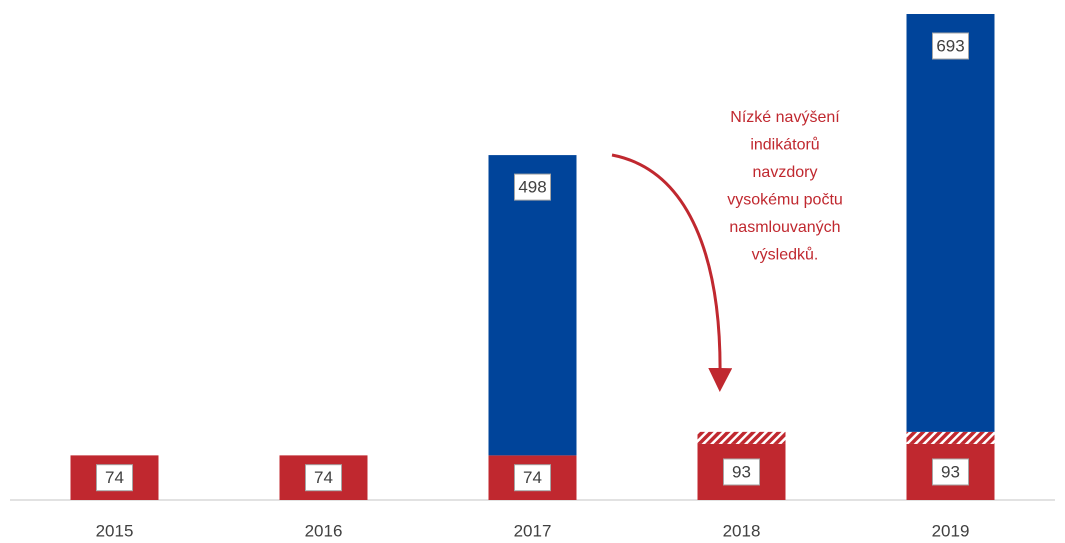  I want to click on x-tick-label: 2017, so click(533, 530).